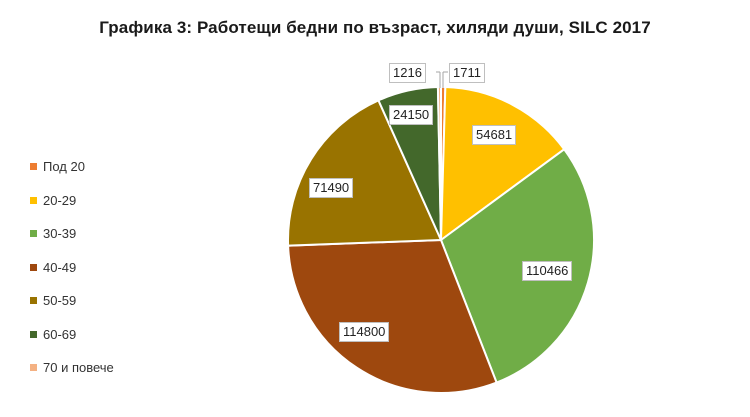 This screenshot has width=750, height=417. I want to click on legend-label: 50-59, so click(60, 301).